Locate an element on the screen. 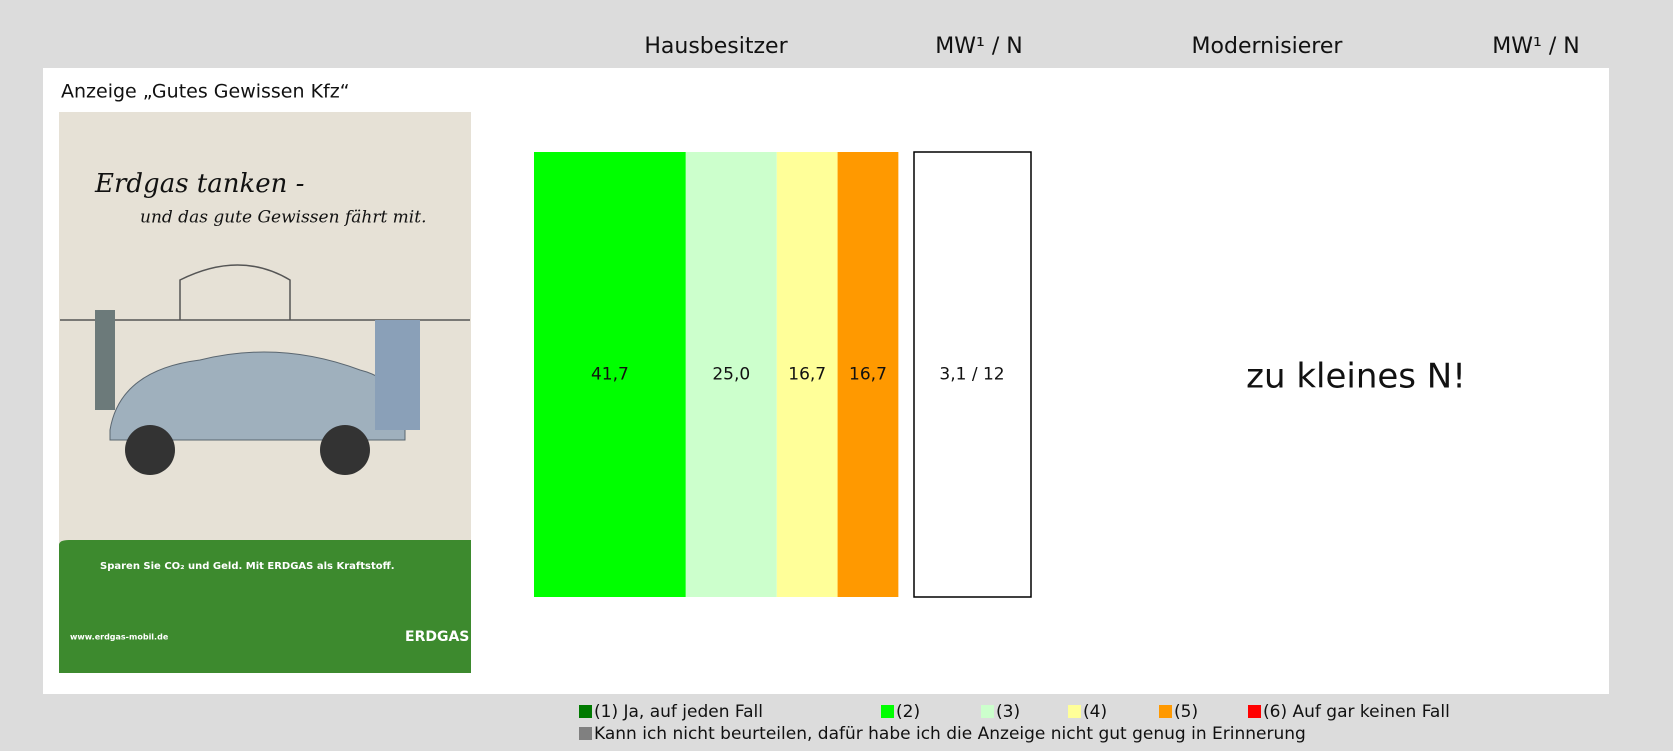 This screenshot has width=1673, height=751. mw-label: 3,1 / 12 is located at coordinates (971, 375).